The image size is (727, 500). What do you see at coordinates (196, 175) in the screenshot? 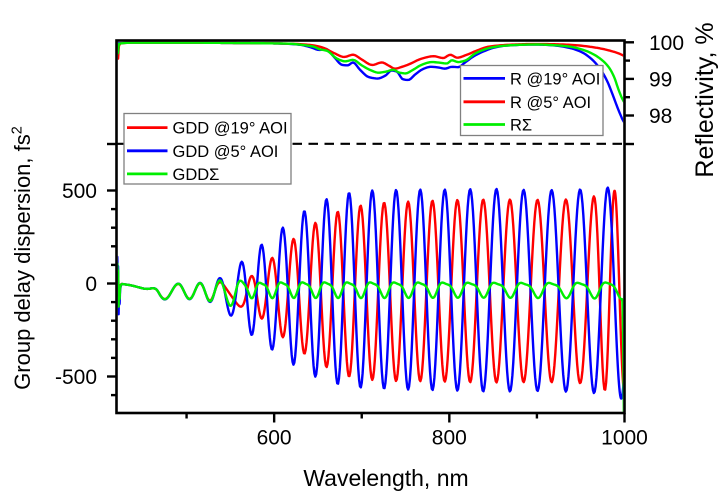
I see `legend-gdd-label-sum: GDDΣ` at bounding box center [196, 175].